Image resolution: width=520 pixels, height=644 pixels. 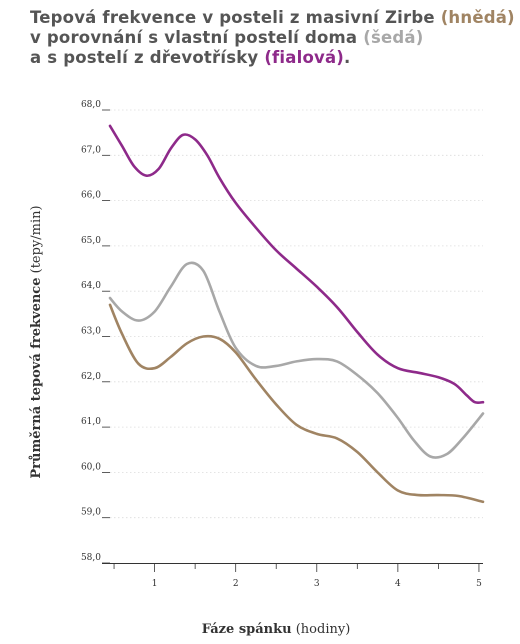 I want to click on y-tick-label: 64,0, so click(x=91, y=286).